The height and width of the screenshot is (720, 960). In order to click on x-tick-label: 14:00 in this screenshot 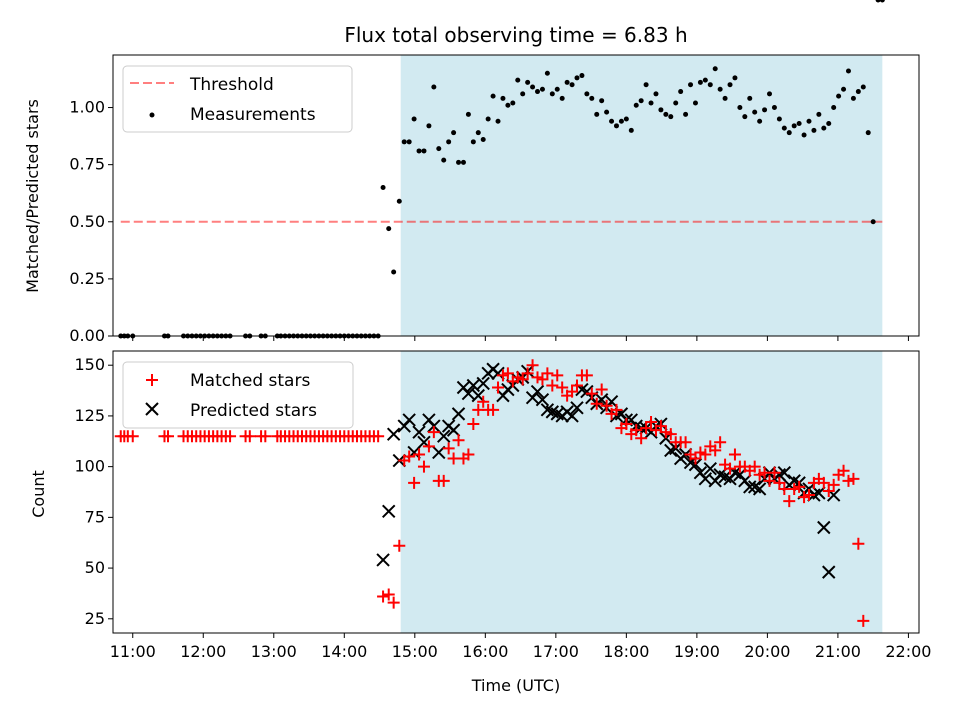, I will do `click(344, 651)`.